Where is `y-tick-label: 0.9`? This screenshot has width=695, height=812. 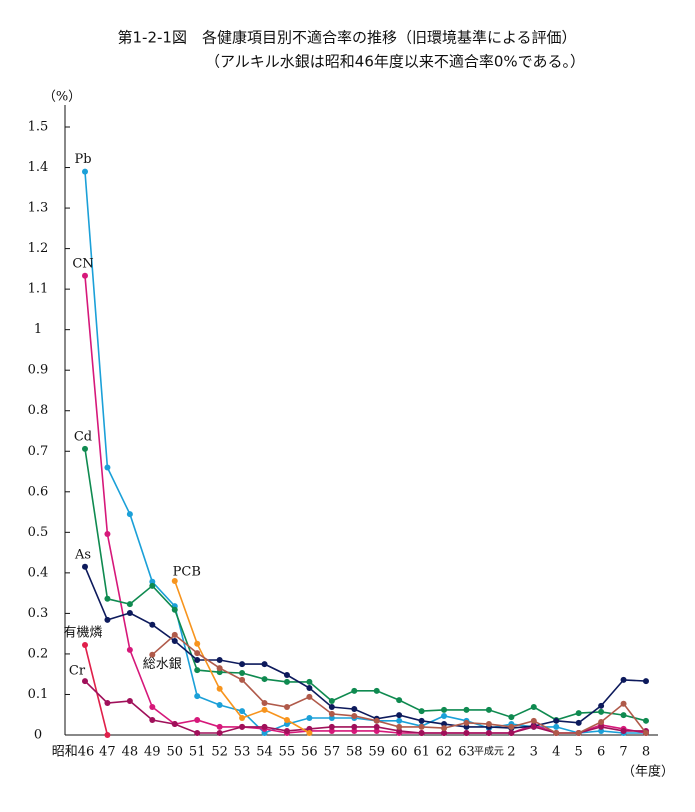 y-tick-label: 0.9 is located at coordinates (38, 370).